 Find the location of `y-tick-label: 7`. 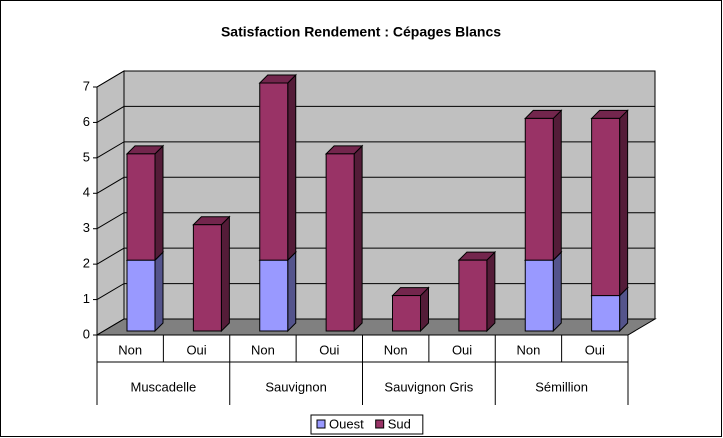

y-tick-label: 7 is located at coordinates (86, 85).